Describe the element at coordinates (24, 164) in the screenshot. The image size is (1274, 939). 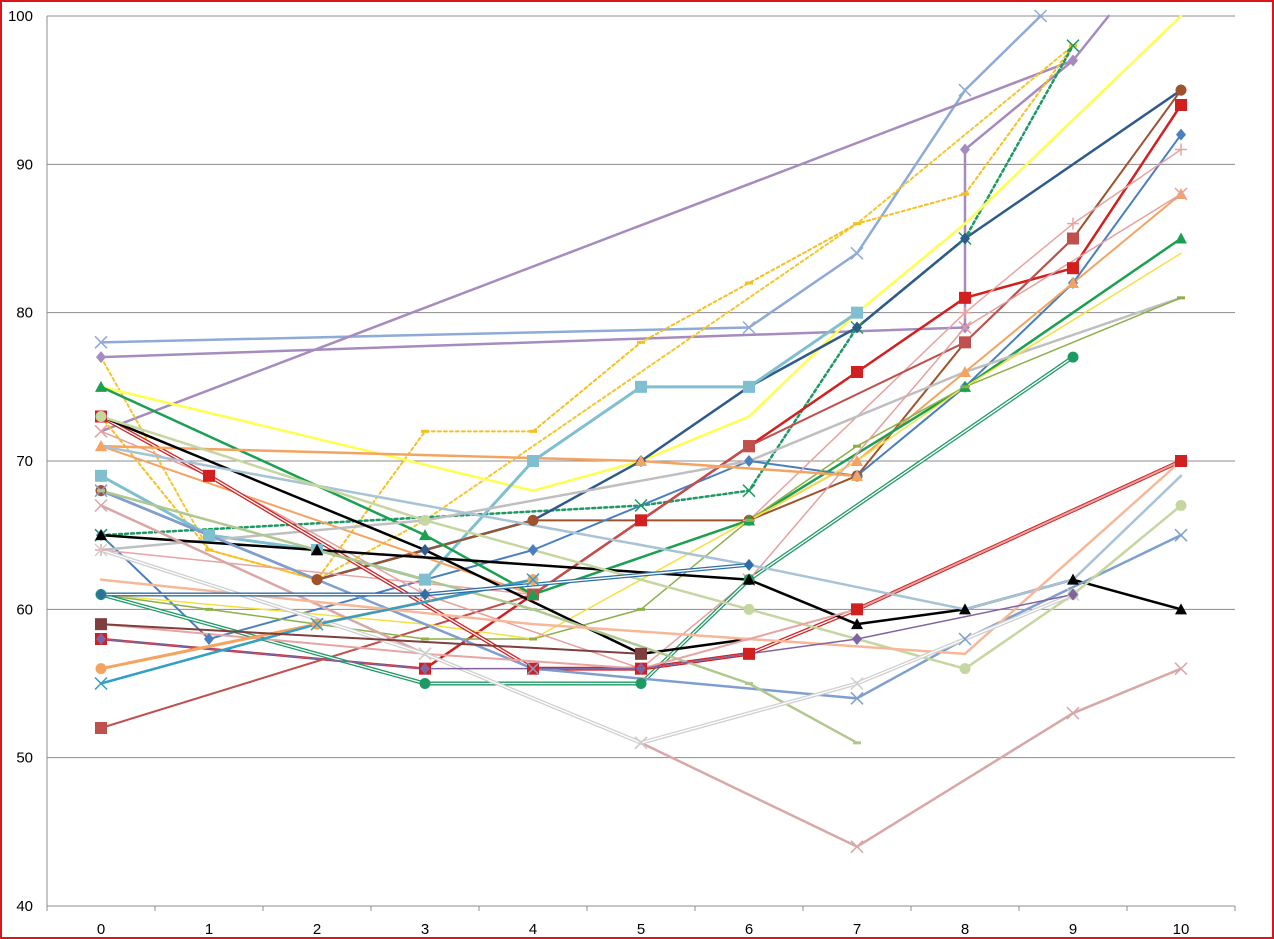
I see `y-tick-label: 90` at that location.